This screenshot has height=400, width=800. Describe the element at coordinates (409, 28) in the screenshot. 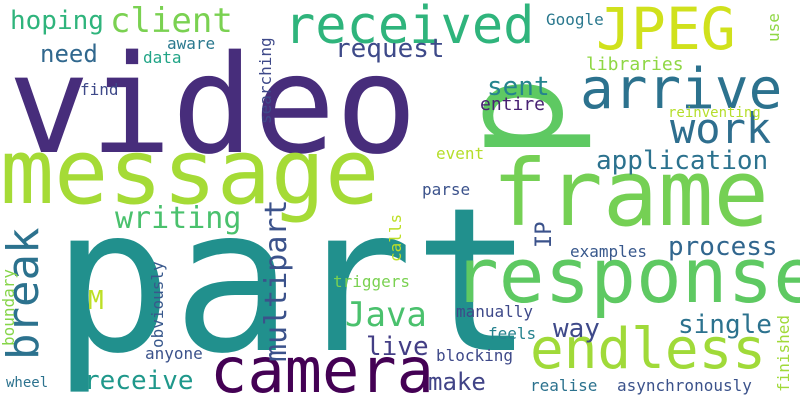

I see `word-received: received` at that location.